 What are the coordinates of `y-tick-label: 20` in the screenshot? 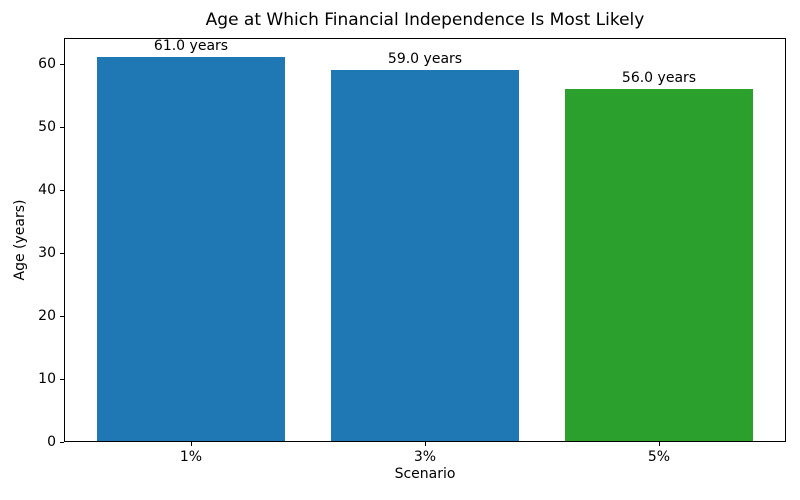 It's located at (47, 316).